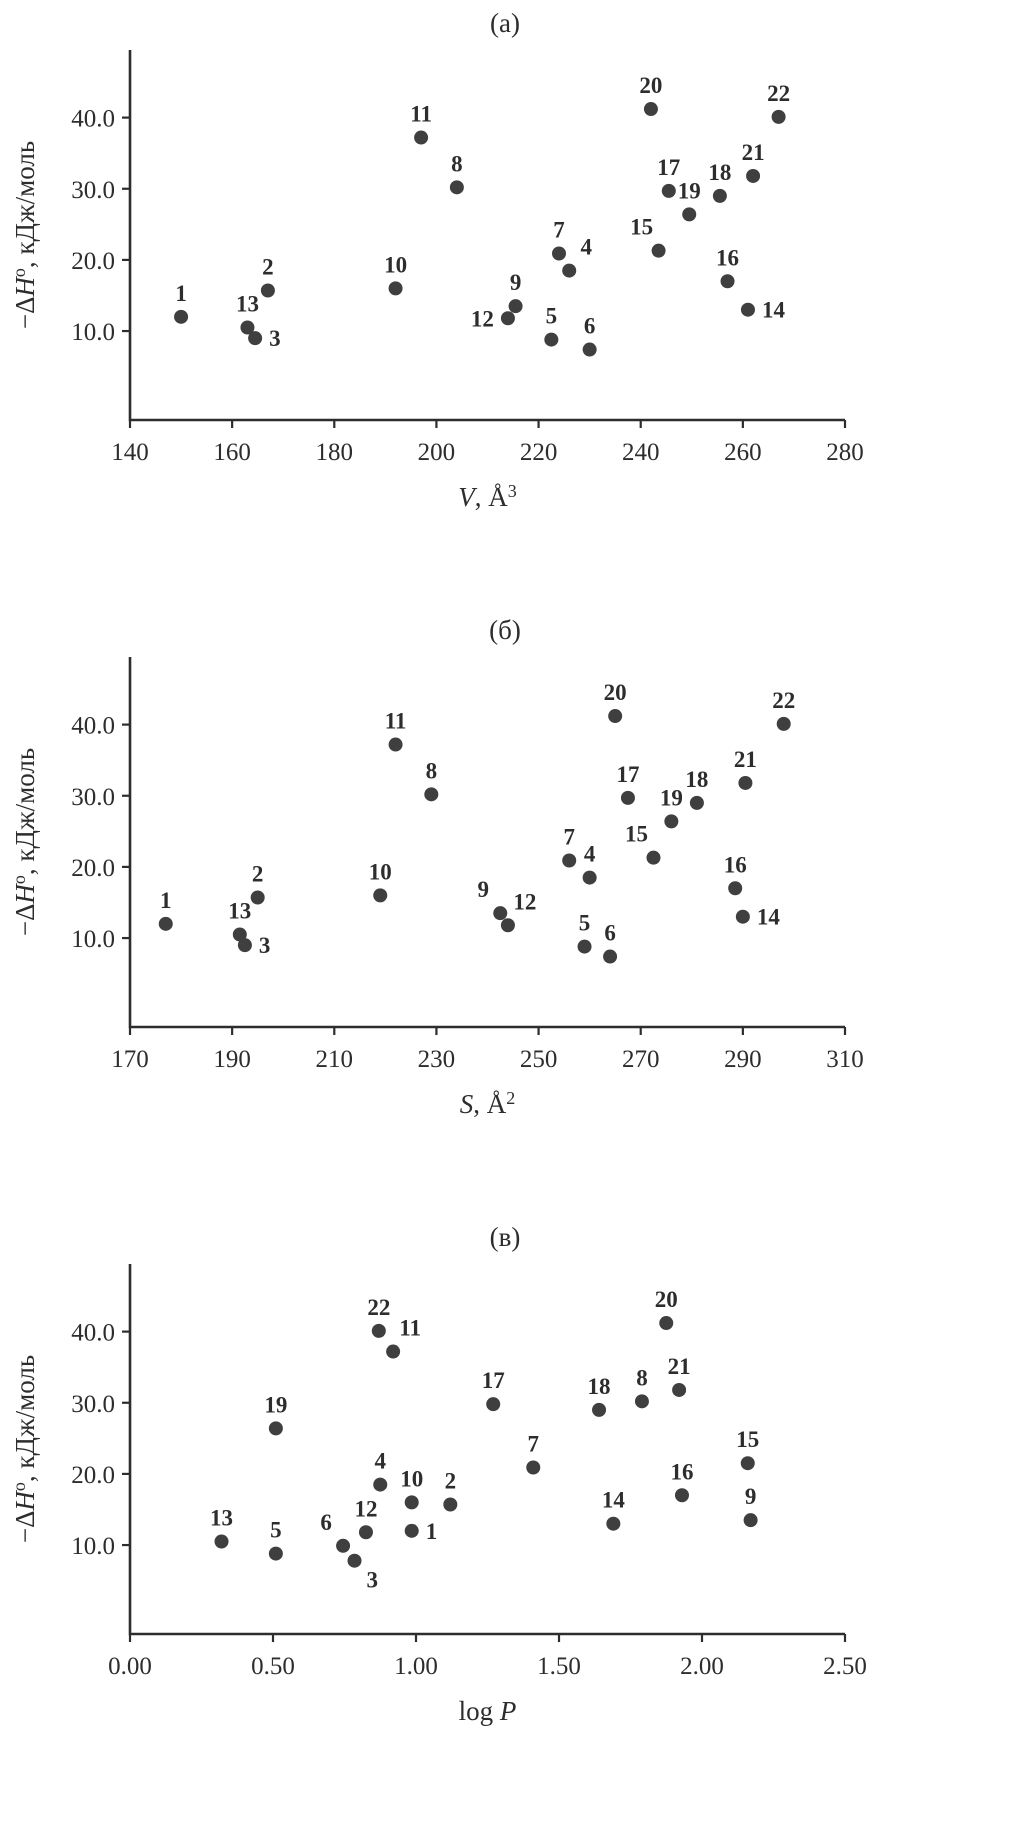 The height and width of the screenshot is (1830, 1010). I want to click on x-tick-label: 2.00, so click(702, 1666).